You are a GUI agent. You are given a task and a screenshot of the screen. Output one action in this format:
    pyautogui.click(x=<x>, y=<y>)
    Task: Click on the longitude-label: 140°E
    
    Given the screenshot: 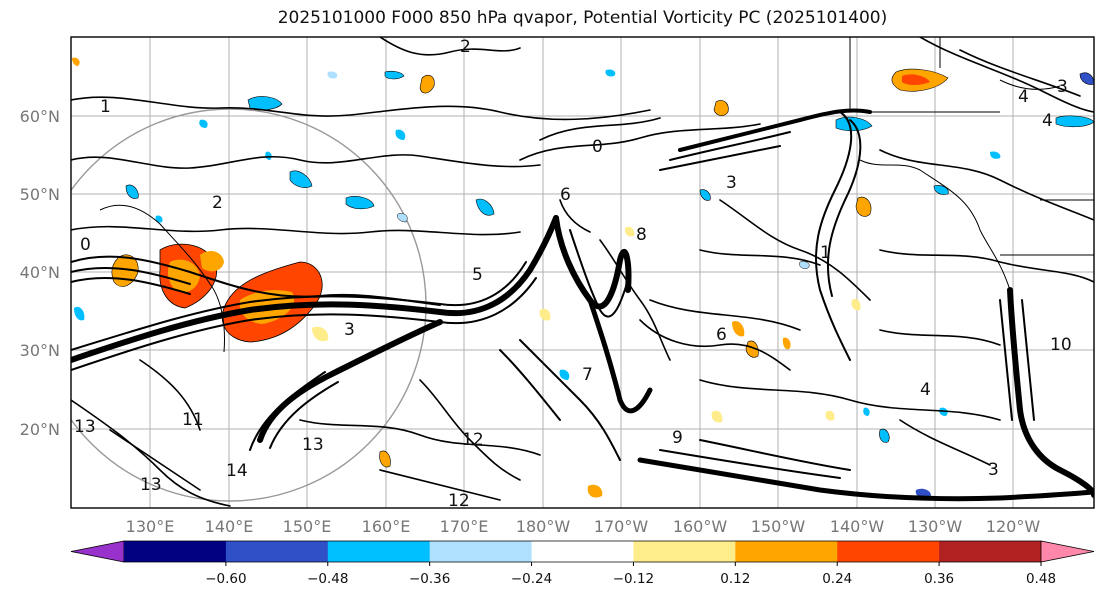 What is the action you would take?
    pyautogui.click(x=229, y=526)
    